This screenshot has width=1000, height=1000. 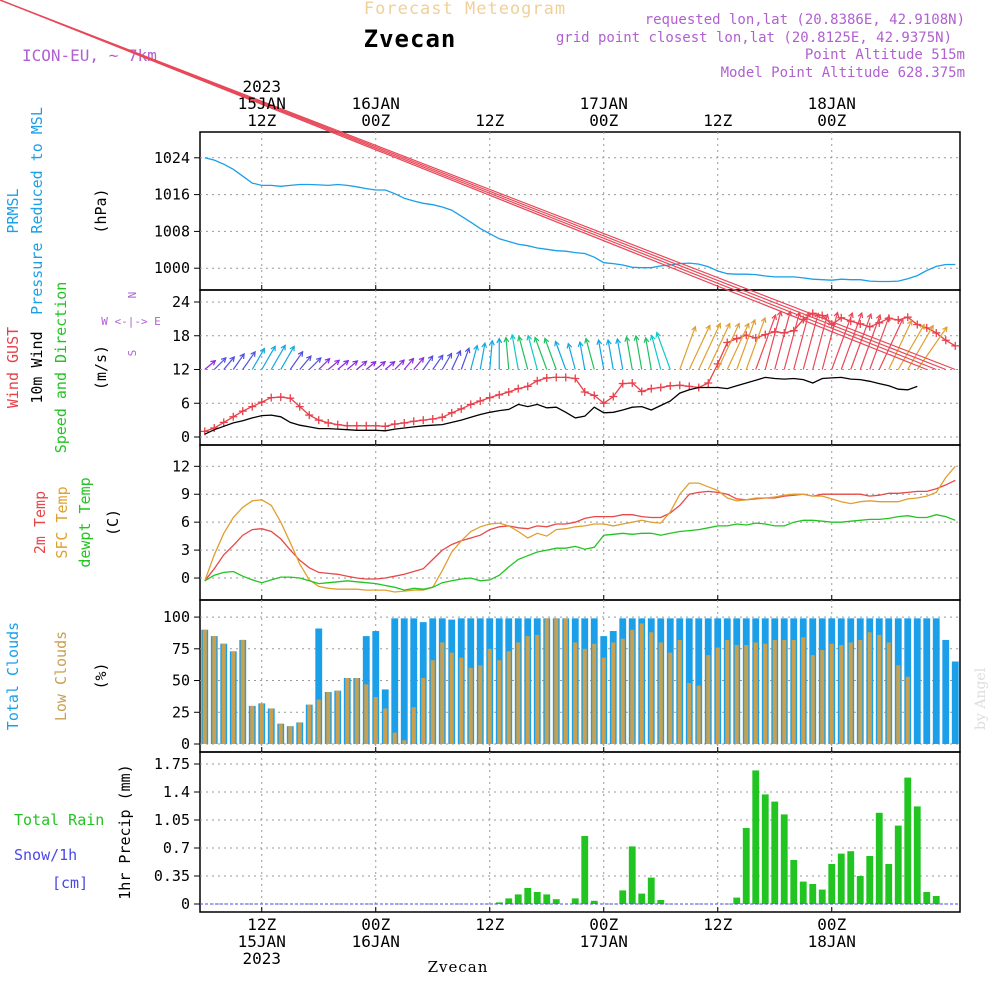 What do you see at coordinates (101, 675) in the screenshot?
I see `y-axis-unit: (%)` at bounding box center [101, 675].